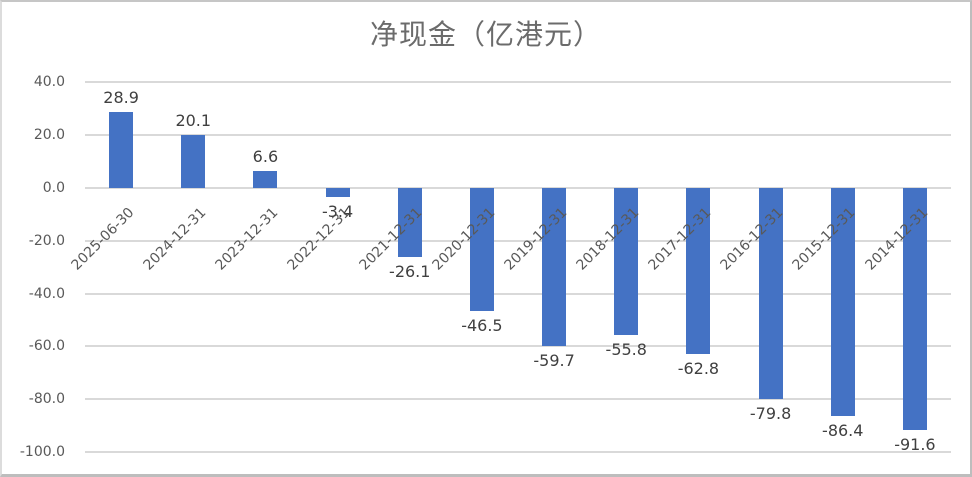 Image resolution: width=972 pixels, height=477 pixels. I want to click on bar-value-label: 28.9, so click(121, 97).